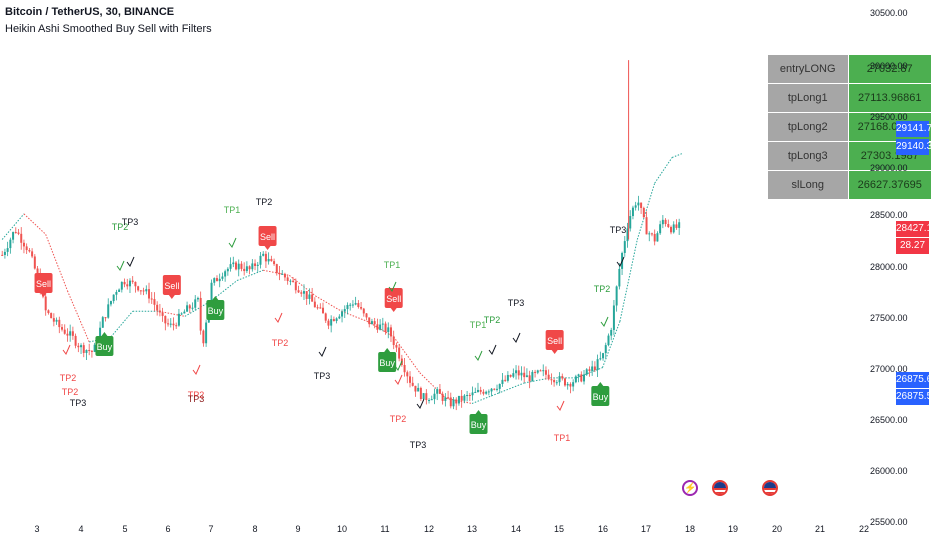 This screenshot has width=932, height=550. Describe the element at coordinates (603, 529) in the screenshot. I see `x-tick-label: 16` at that location.